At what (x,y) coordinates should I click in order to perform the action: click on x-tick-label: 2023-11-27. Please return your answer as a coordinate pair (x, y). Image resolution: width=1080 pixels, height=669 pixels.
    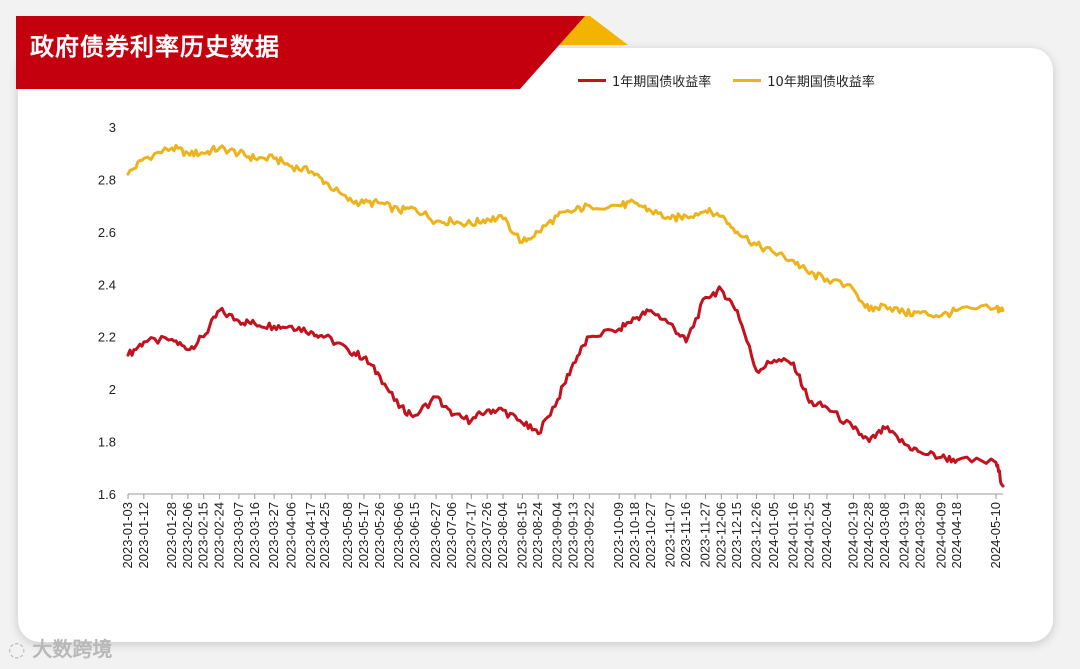
    Looking at the image, I should click on (704, 535).